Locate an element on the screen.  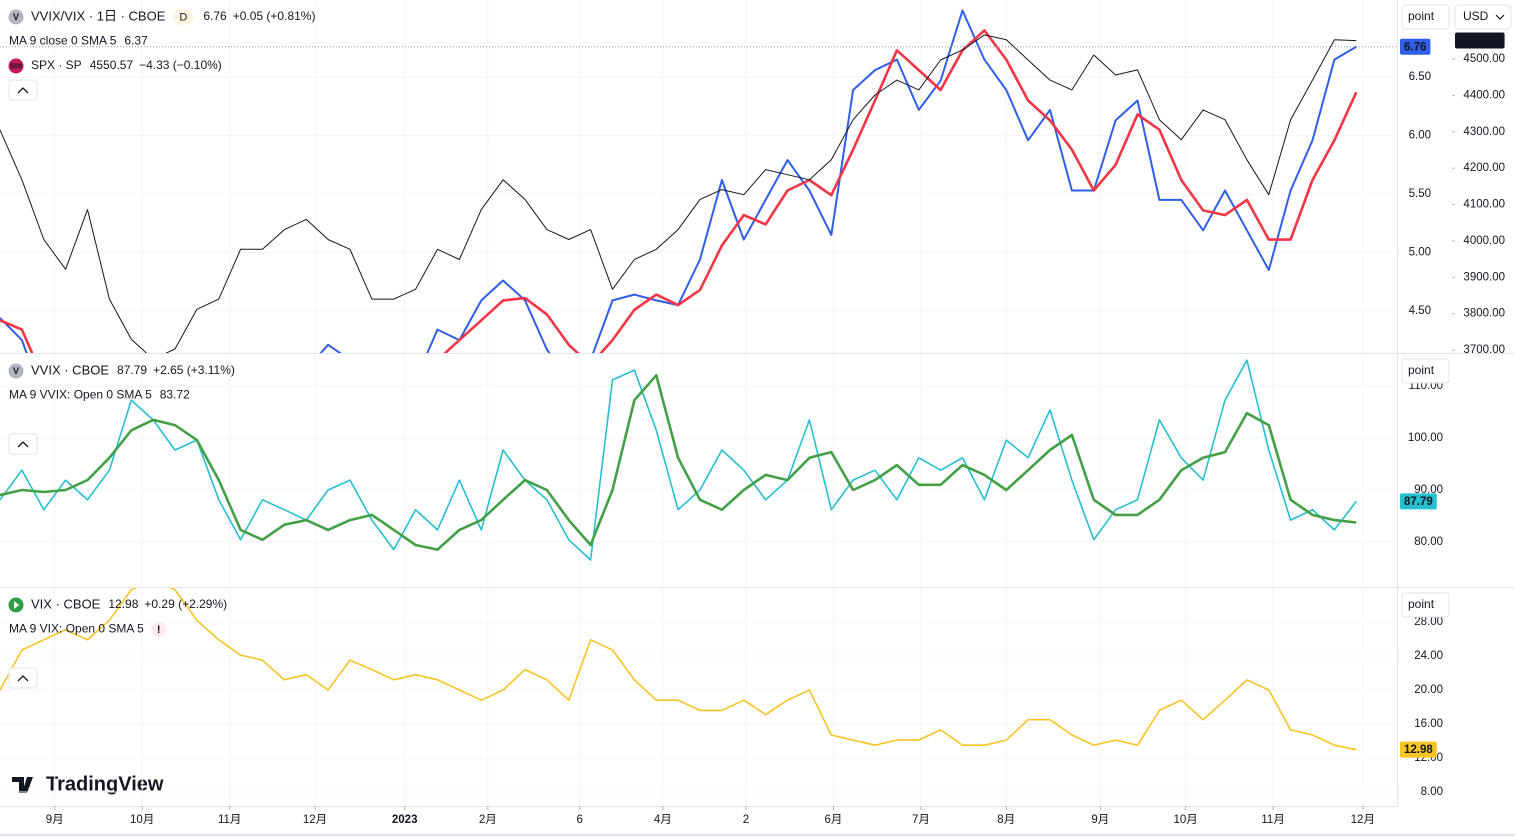
currency-chevron is located at coordinates (1500, 17).